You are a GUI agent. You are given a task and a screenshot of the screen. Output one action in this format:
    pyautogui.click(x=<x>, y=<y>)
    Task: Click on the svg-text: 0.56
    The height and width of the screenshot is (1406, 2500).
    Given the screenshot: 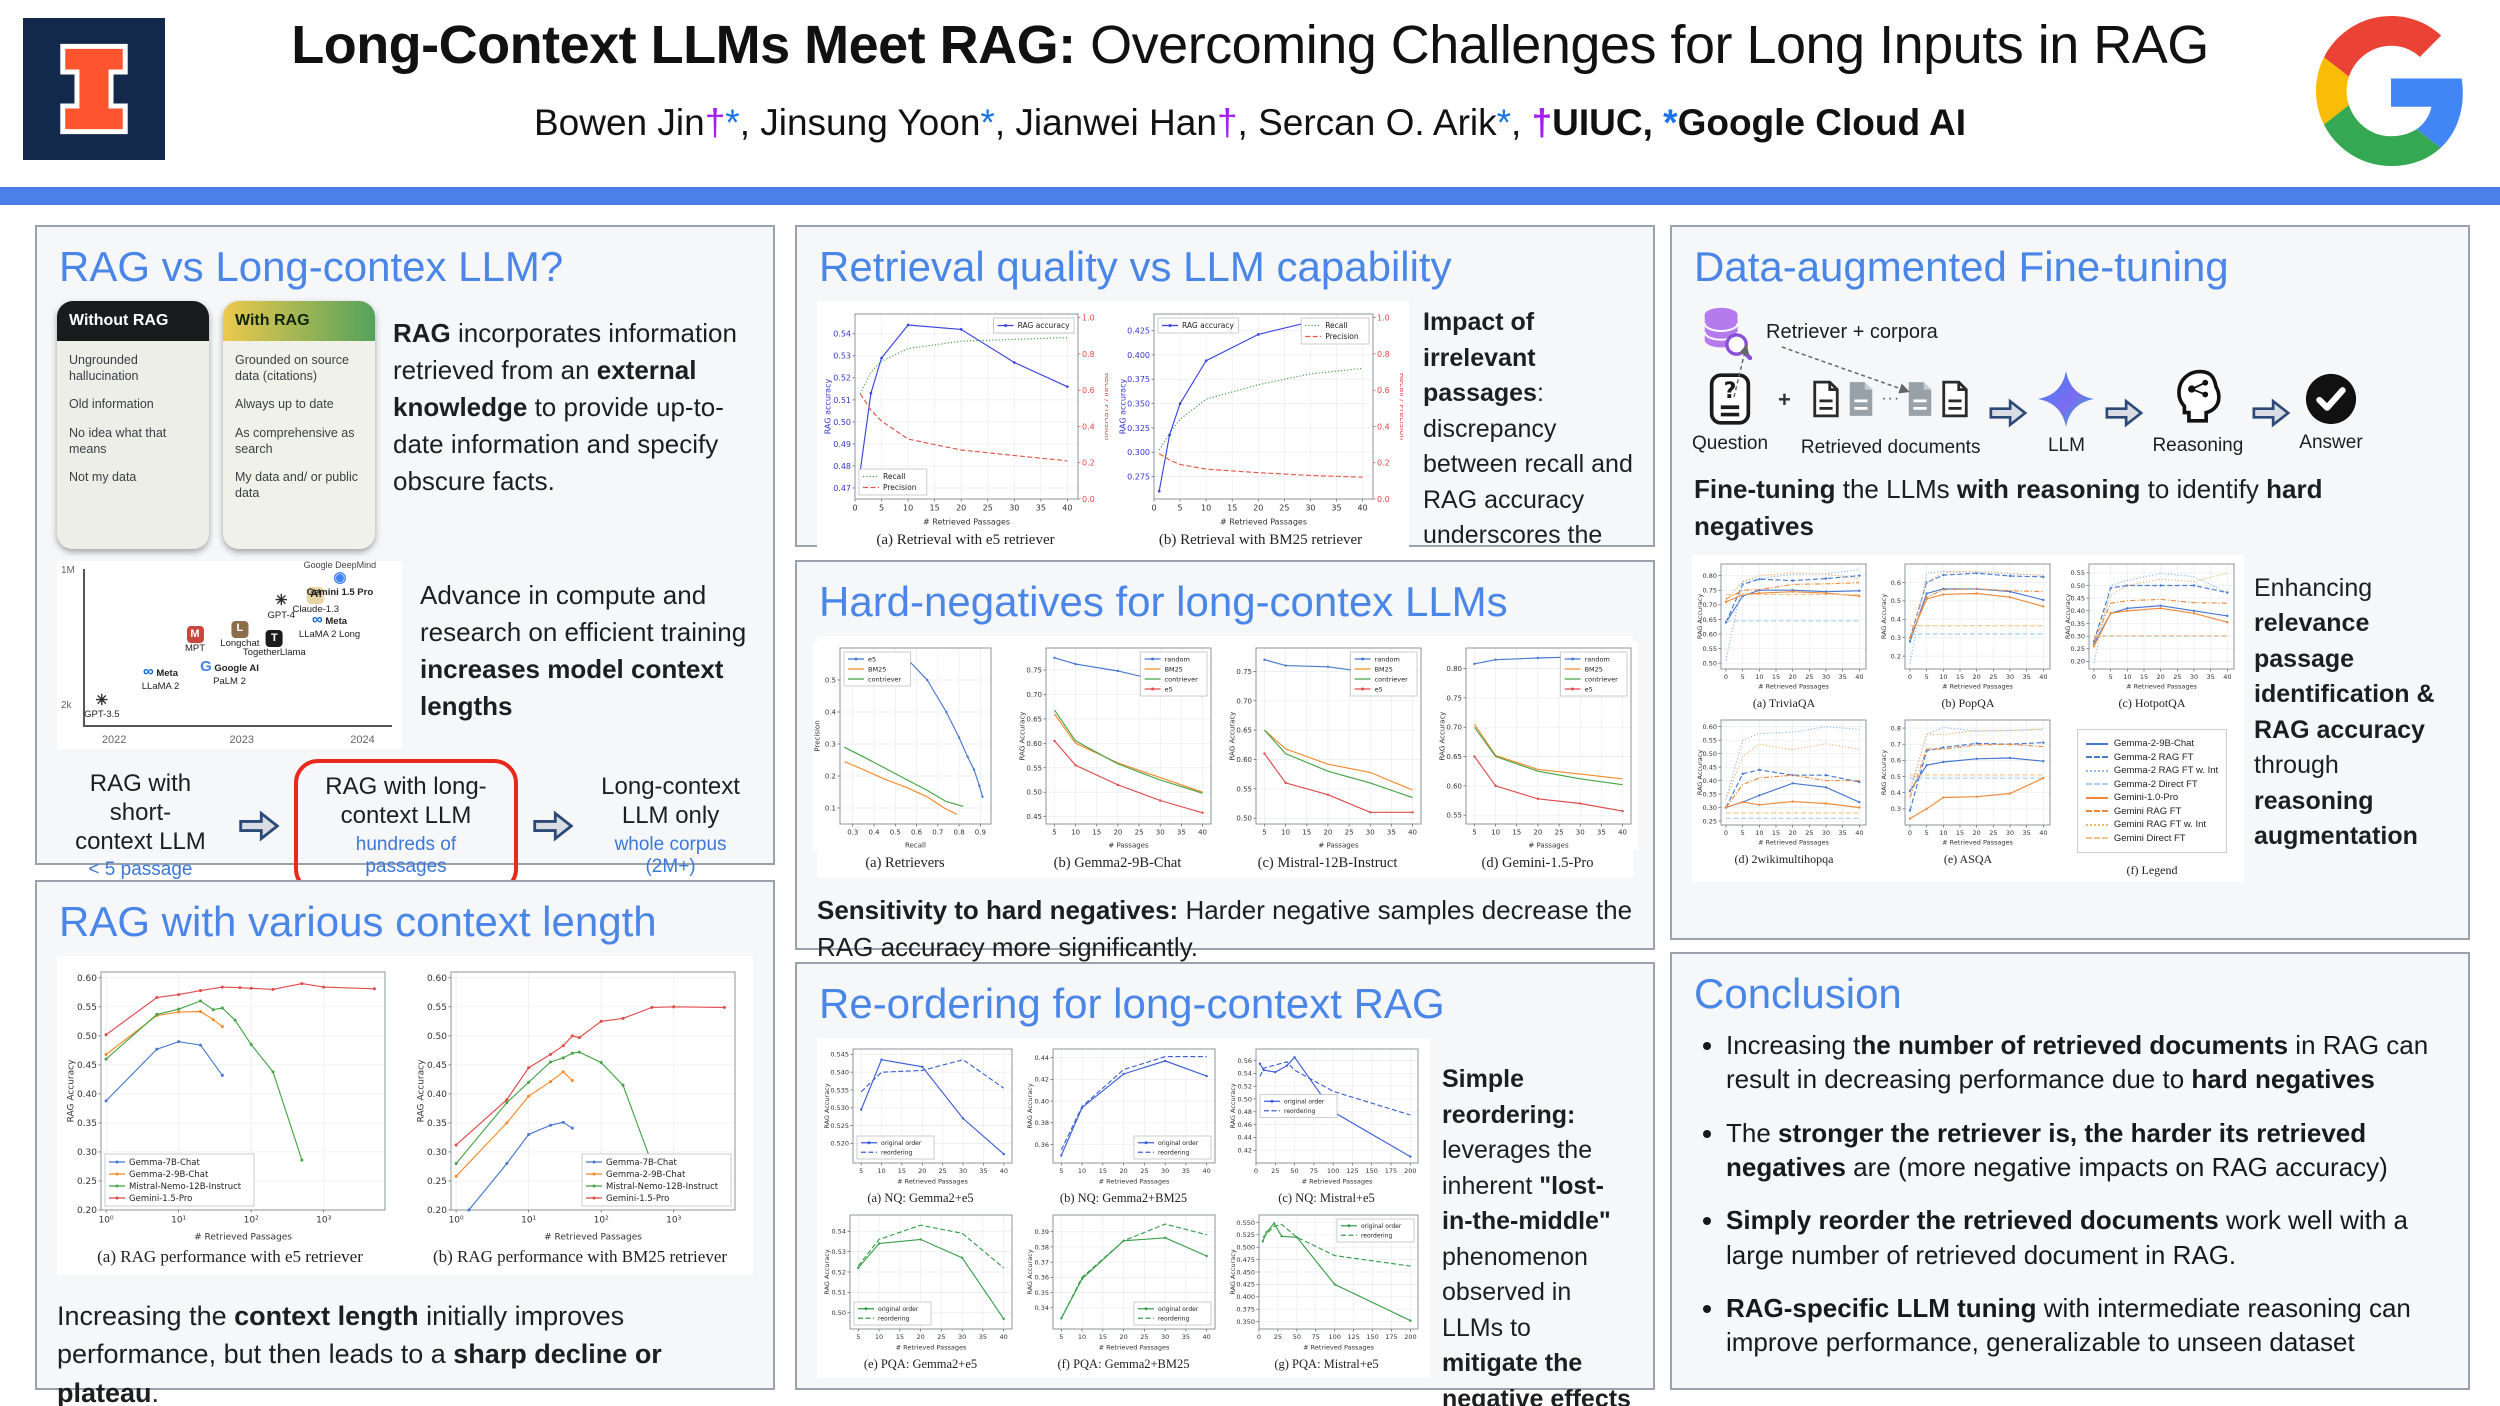 What is the action you would take?
    pyautogui.click(x=1245, y=1061)
    